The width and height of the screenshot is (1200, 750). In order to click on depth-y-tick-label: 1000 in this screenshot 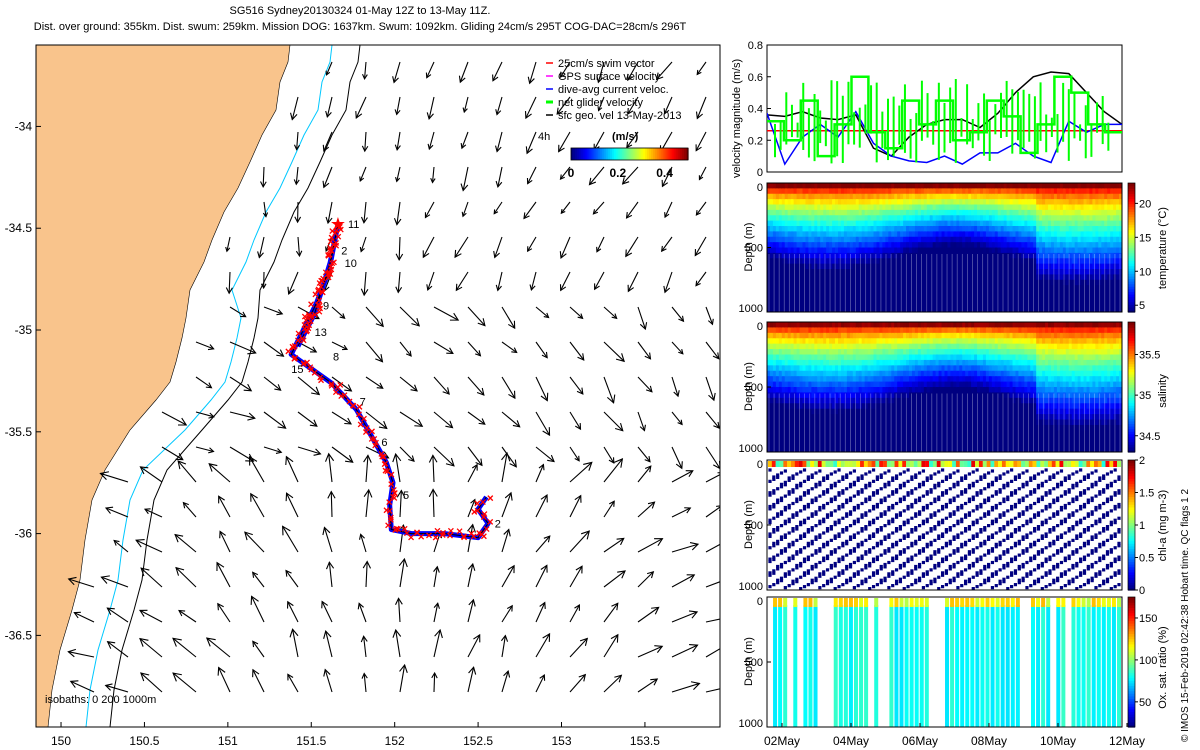, I will do `click(751, 724)`.